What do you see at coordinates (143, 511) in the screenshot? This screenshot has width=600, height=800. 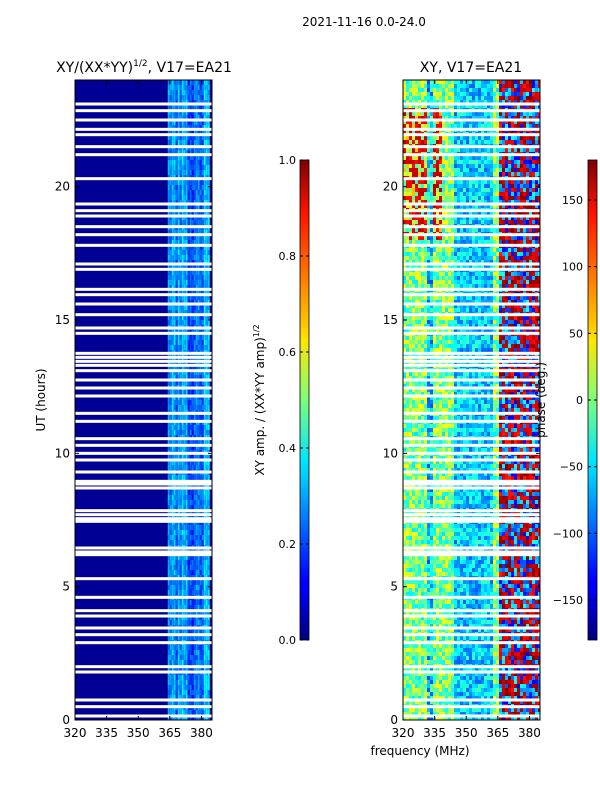 I see `amplitude-flagged-row` at bounding box center [143, 511].